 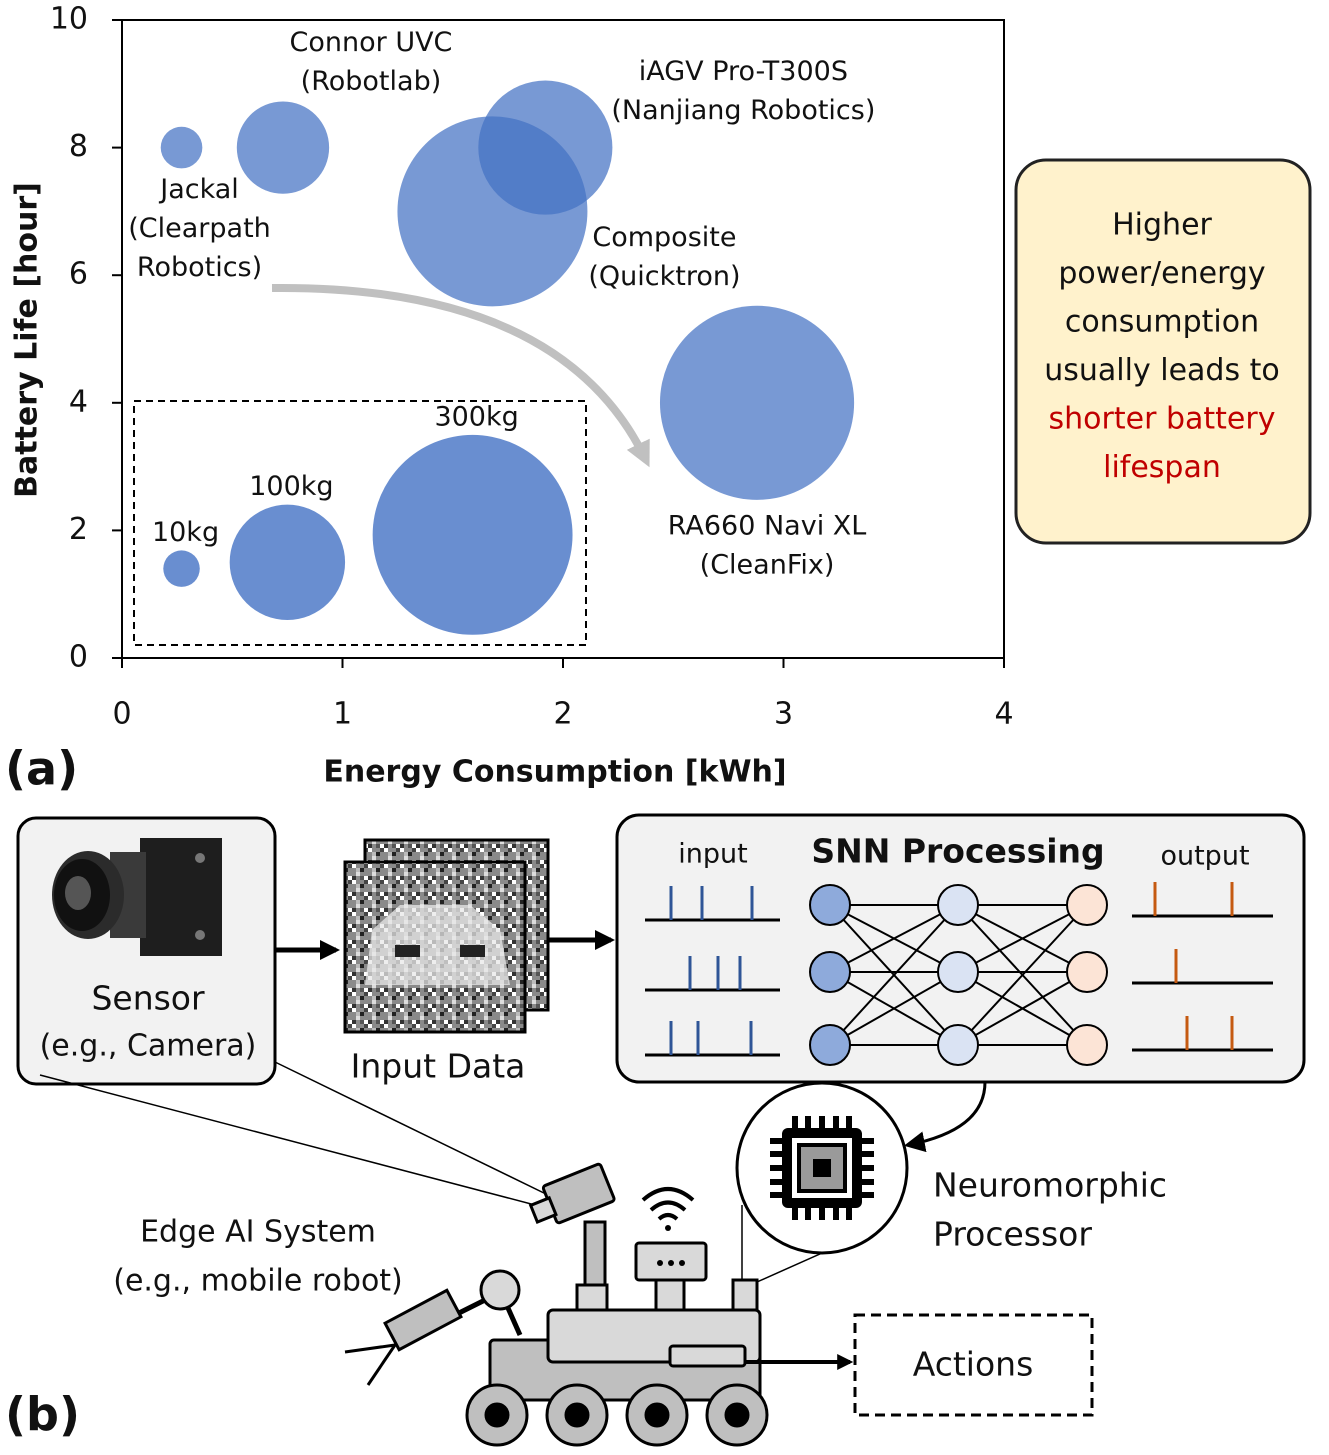 I want to click on actions-label: Actions, so click(x=973, y=1364).